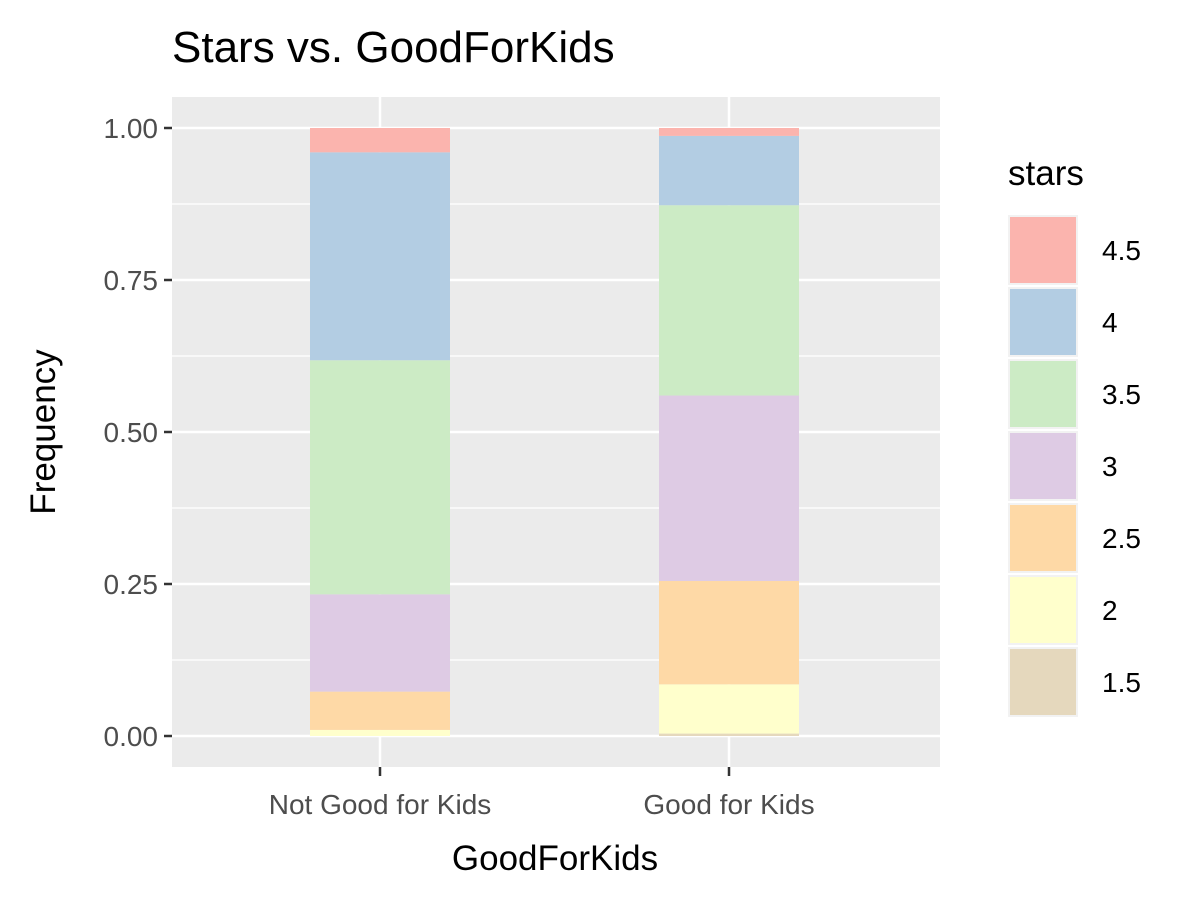 This screenshot has width=1200, height=900. What do you see at coordinates (1046, 173) in the screenshot?
I see `legend-title: stars` at bounding box center [1046, 173].